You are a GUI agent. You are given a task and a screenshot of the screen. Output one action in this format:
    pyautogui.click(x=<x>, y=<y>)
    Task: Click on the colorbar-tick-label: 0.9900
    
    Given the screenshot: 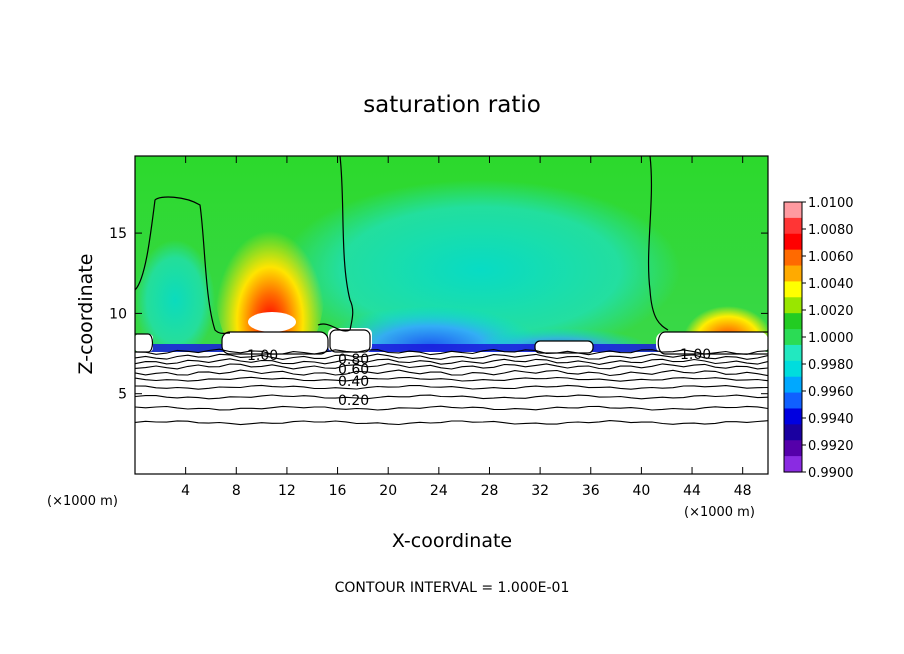 What is the action you would take?
    pyautogui.click(x=831, y=473)
    